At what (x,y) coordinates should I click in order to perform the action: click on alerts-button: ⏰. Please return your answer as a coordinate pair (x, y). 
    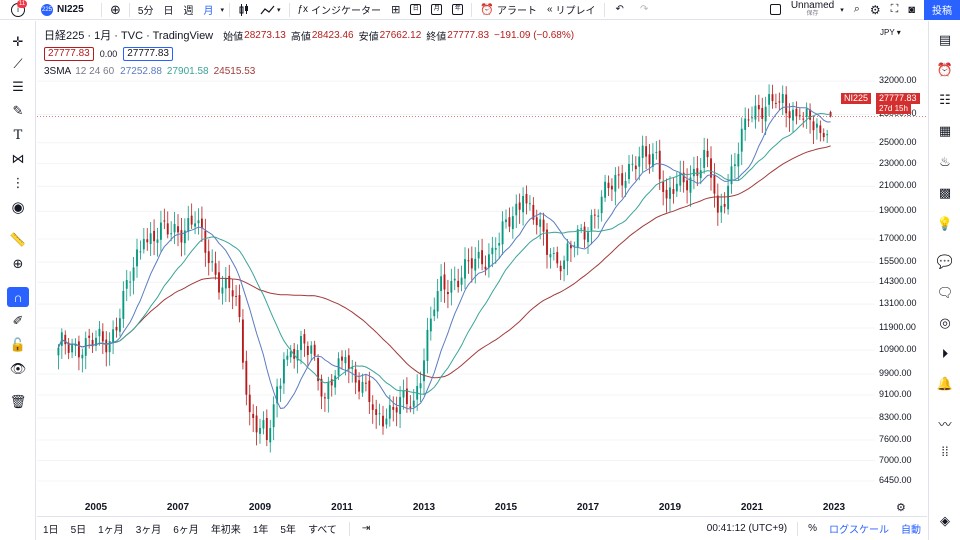
    Looking at the image, I should click on (945, 70).